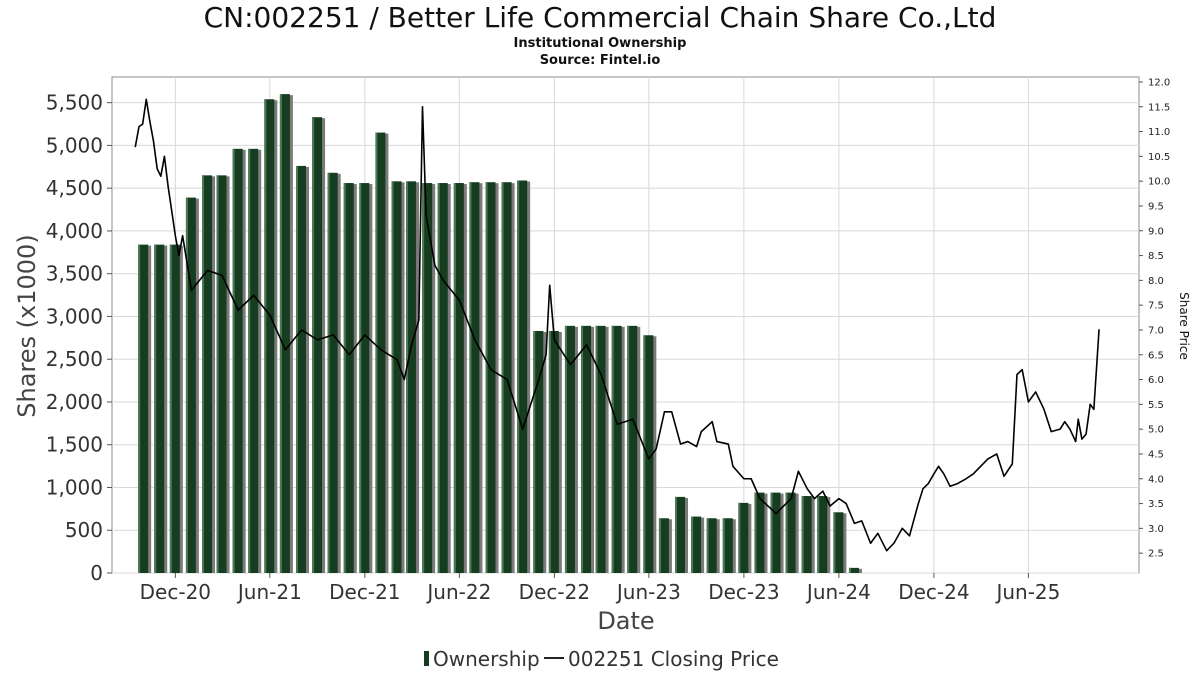 Image resolution: width=1200 pixels, height=679 pixels. What do you see at coordinates (1159, 107) in the screenshot?
I see `right-tick-label: 11.5` at bounding box center [1159, 107].